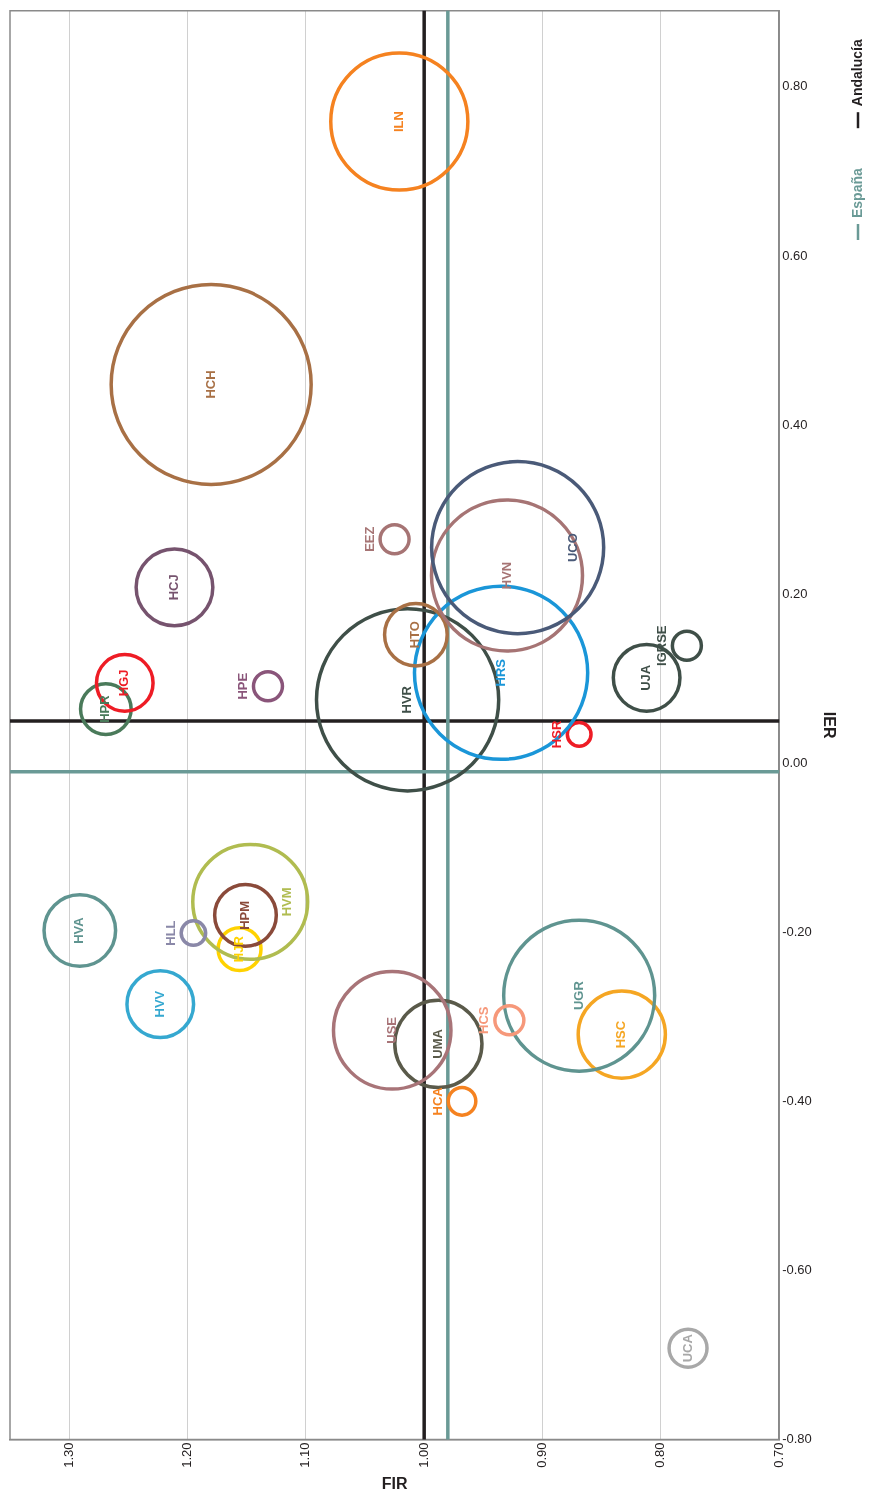  What do you see at coordinates (287, 902) in the screenshot?
I see `text: HVM` at bounding box center [287, 902].